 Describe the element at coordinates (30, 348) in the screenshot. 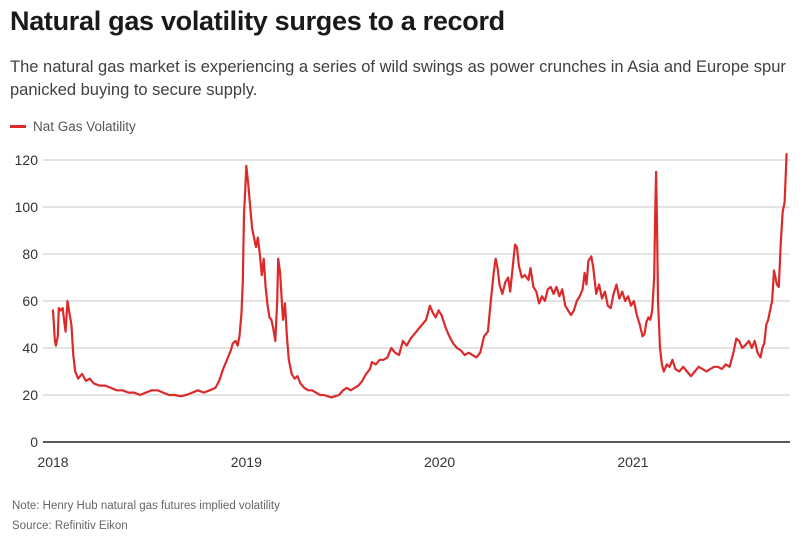

I see `y-tick-label: 40` at that location.